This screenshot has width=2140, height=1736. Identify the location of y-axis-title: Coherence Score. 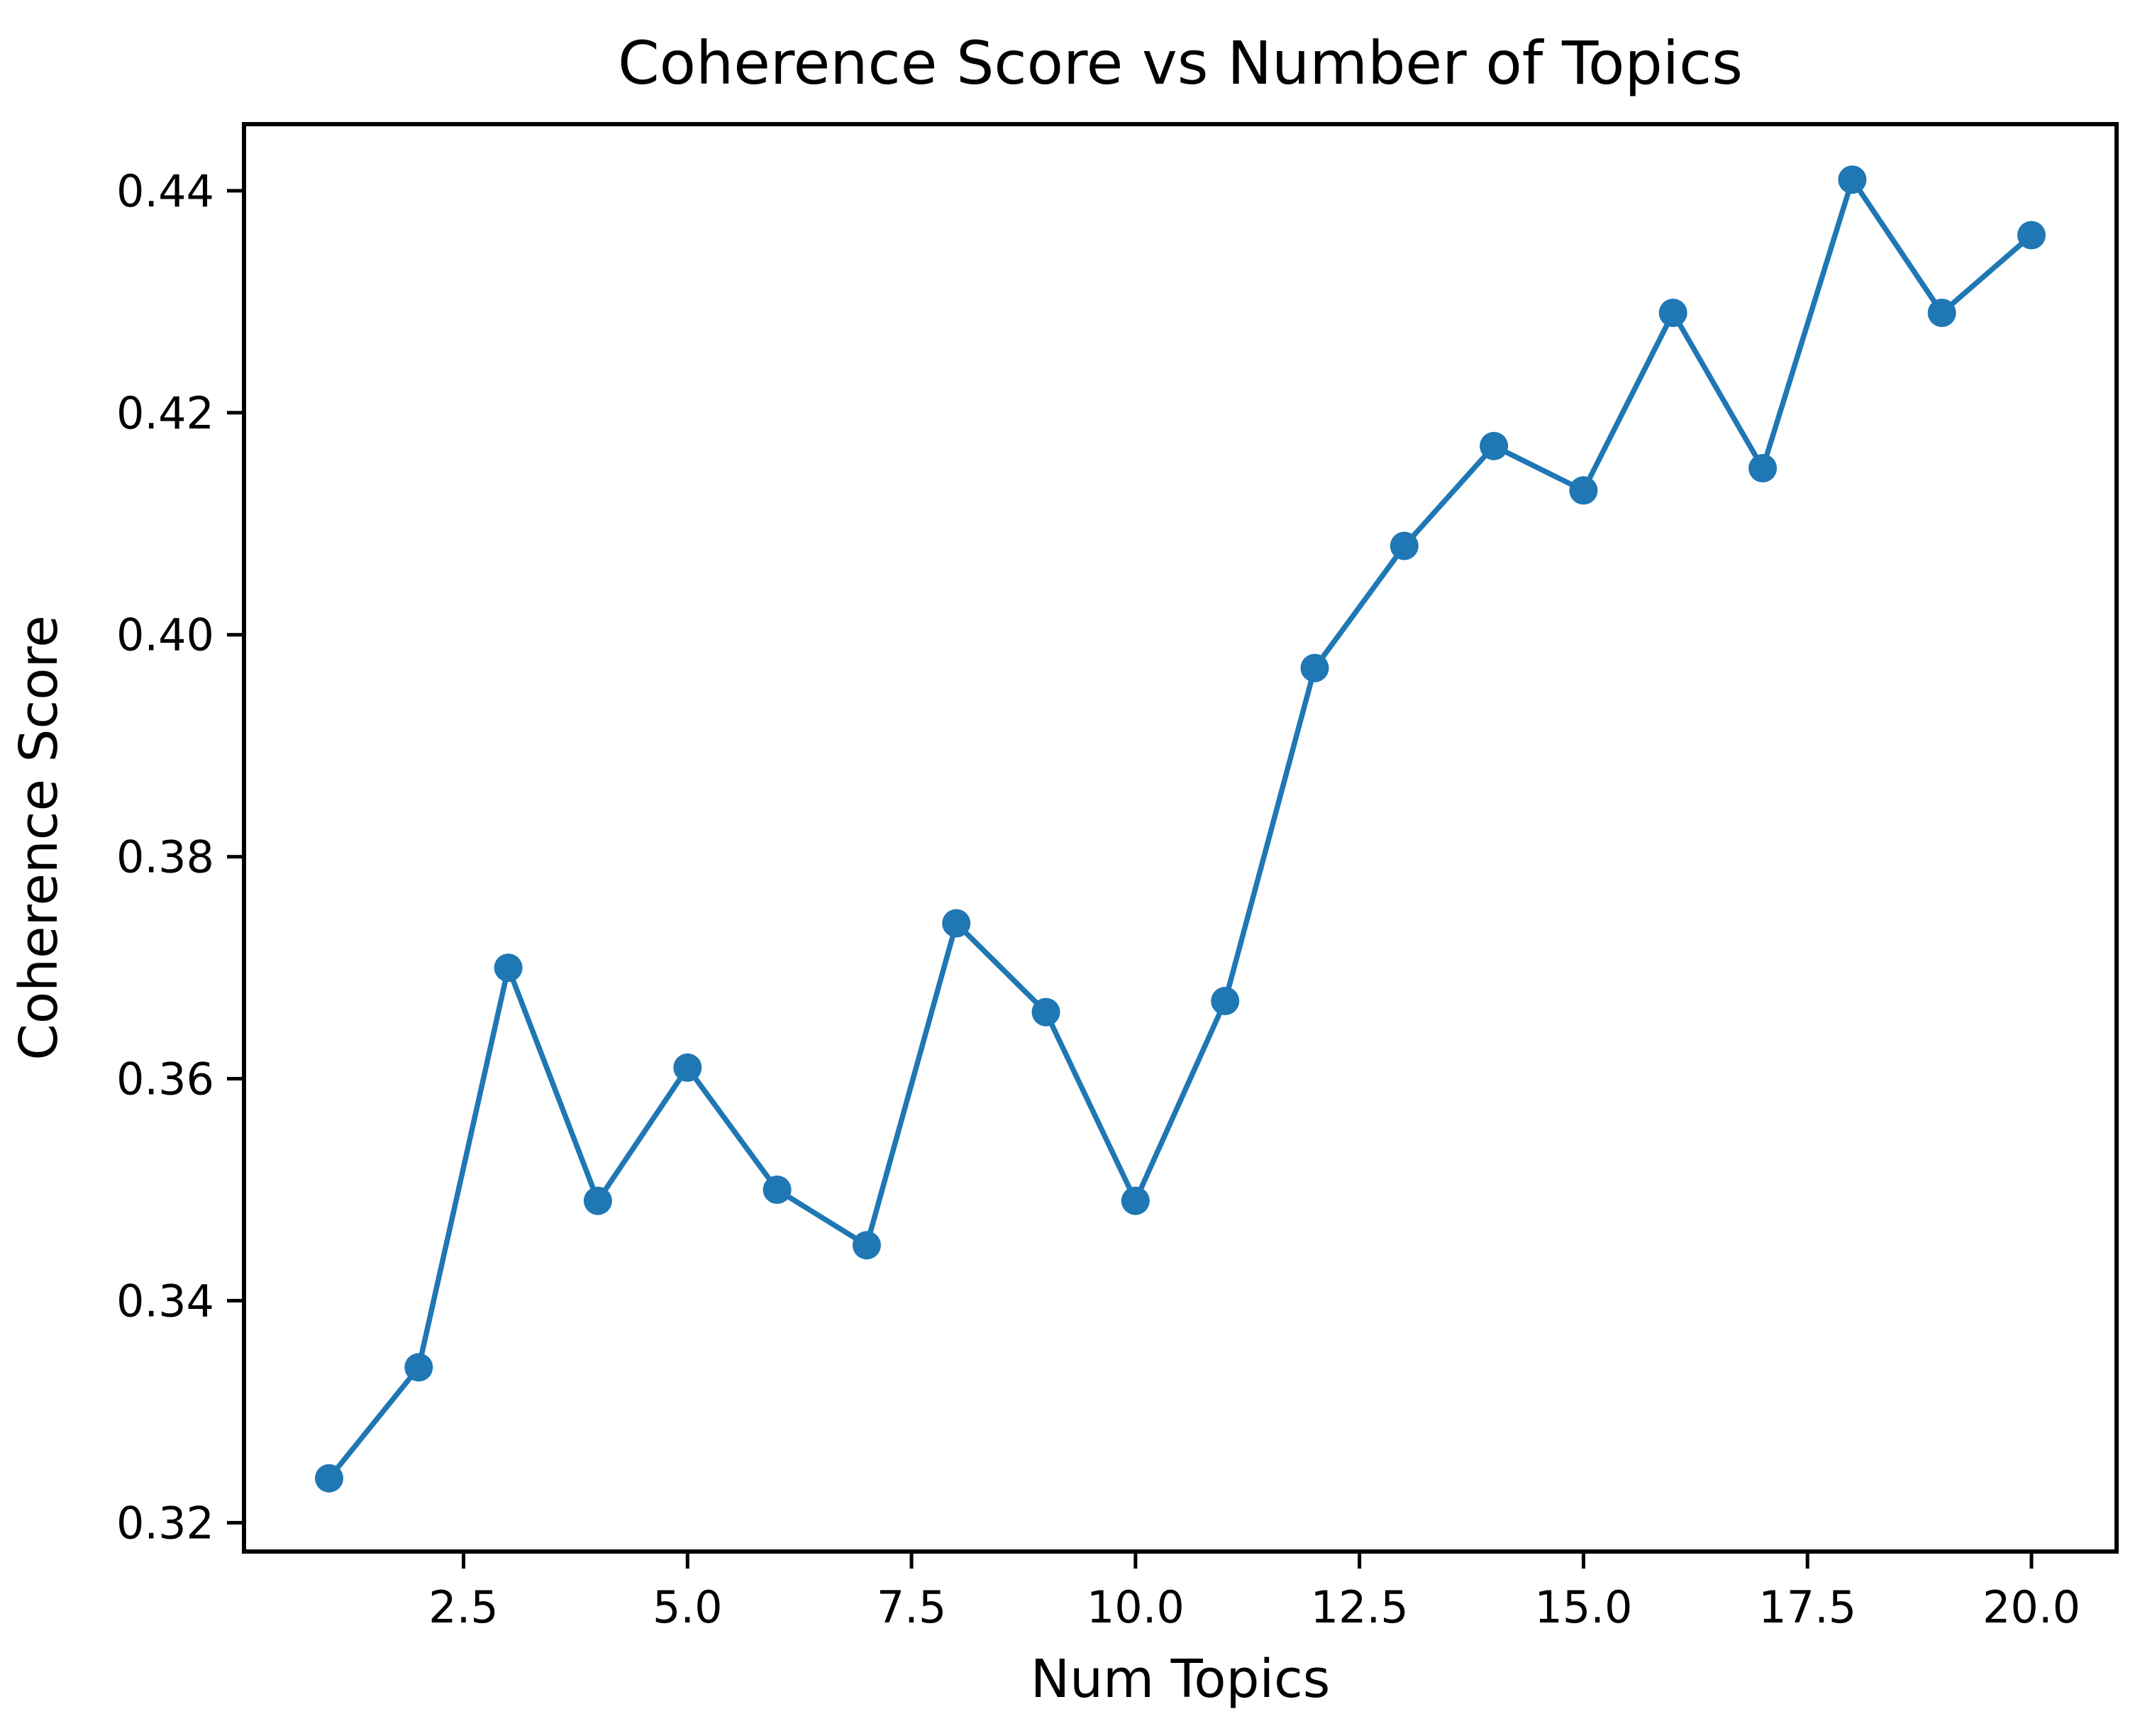
(39, 838).